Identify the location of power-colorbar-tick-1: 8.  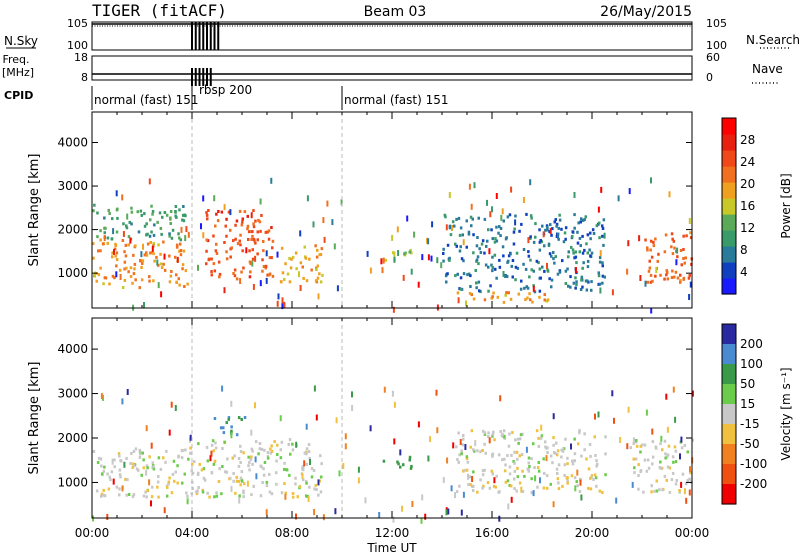
(744, 250).